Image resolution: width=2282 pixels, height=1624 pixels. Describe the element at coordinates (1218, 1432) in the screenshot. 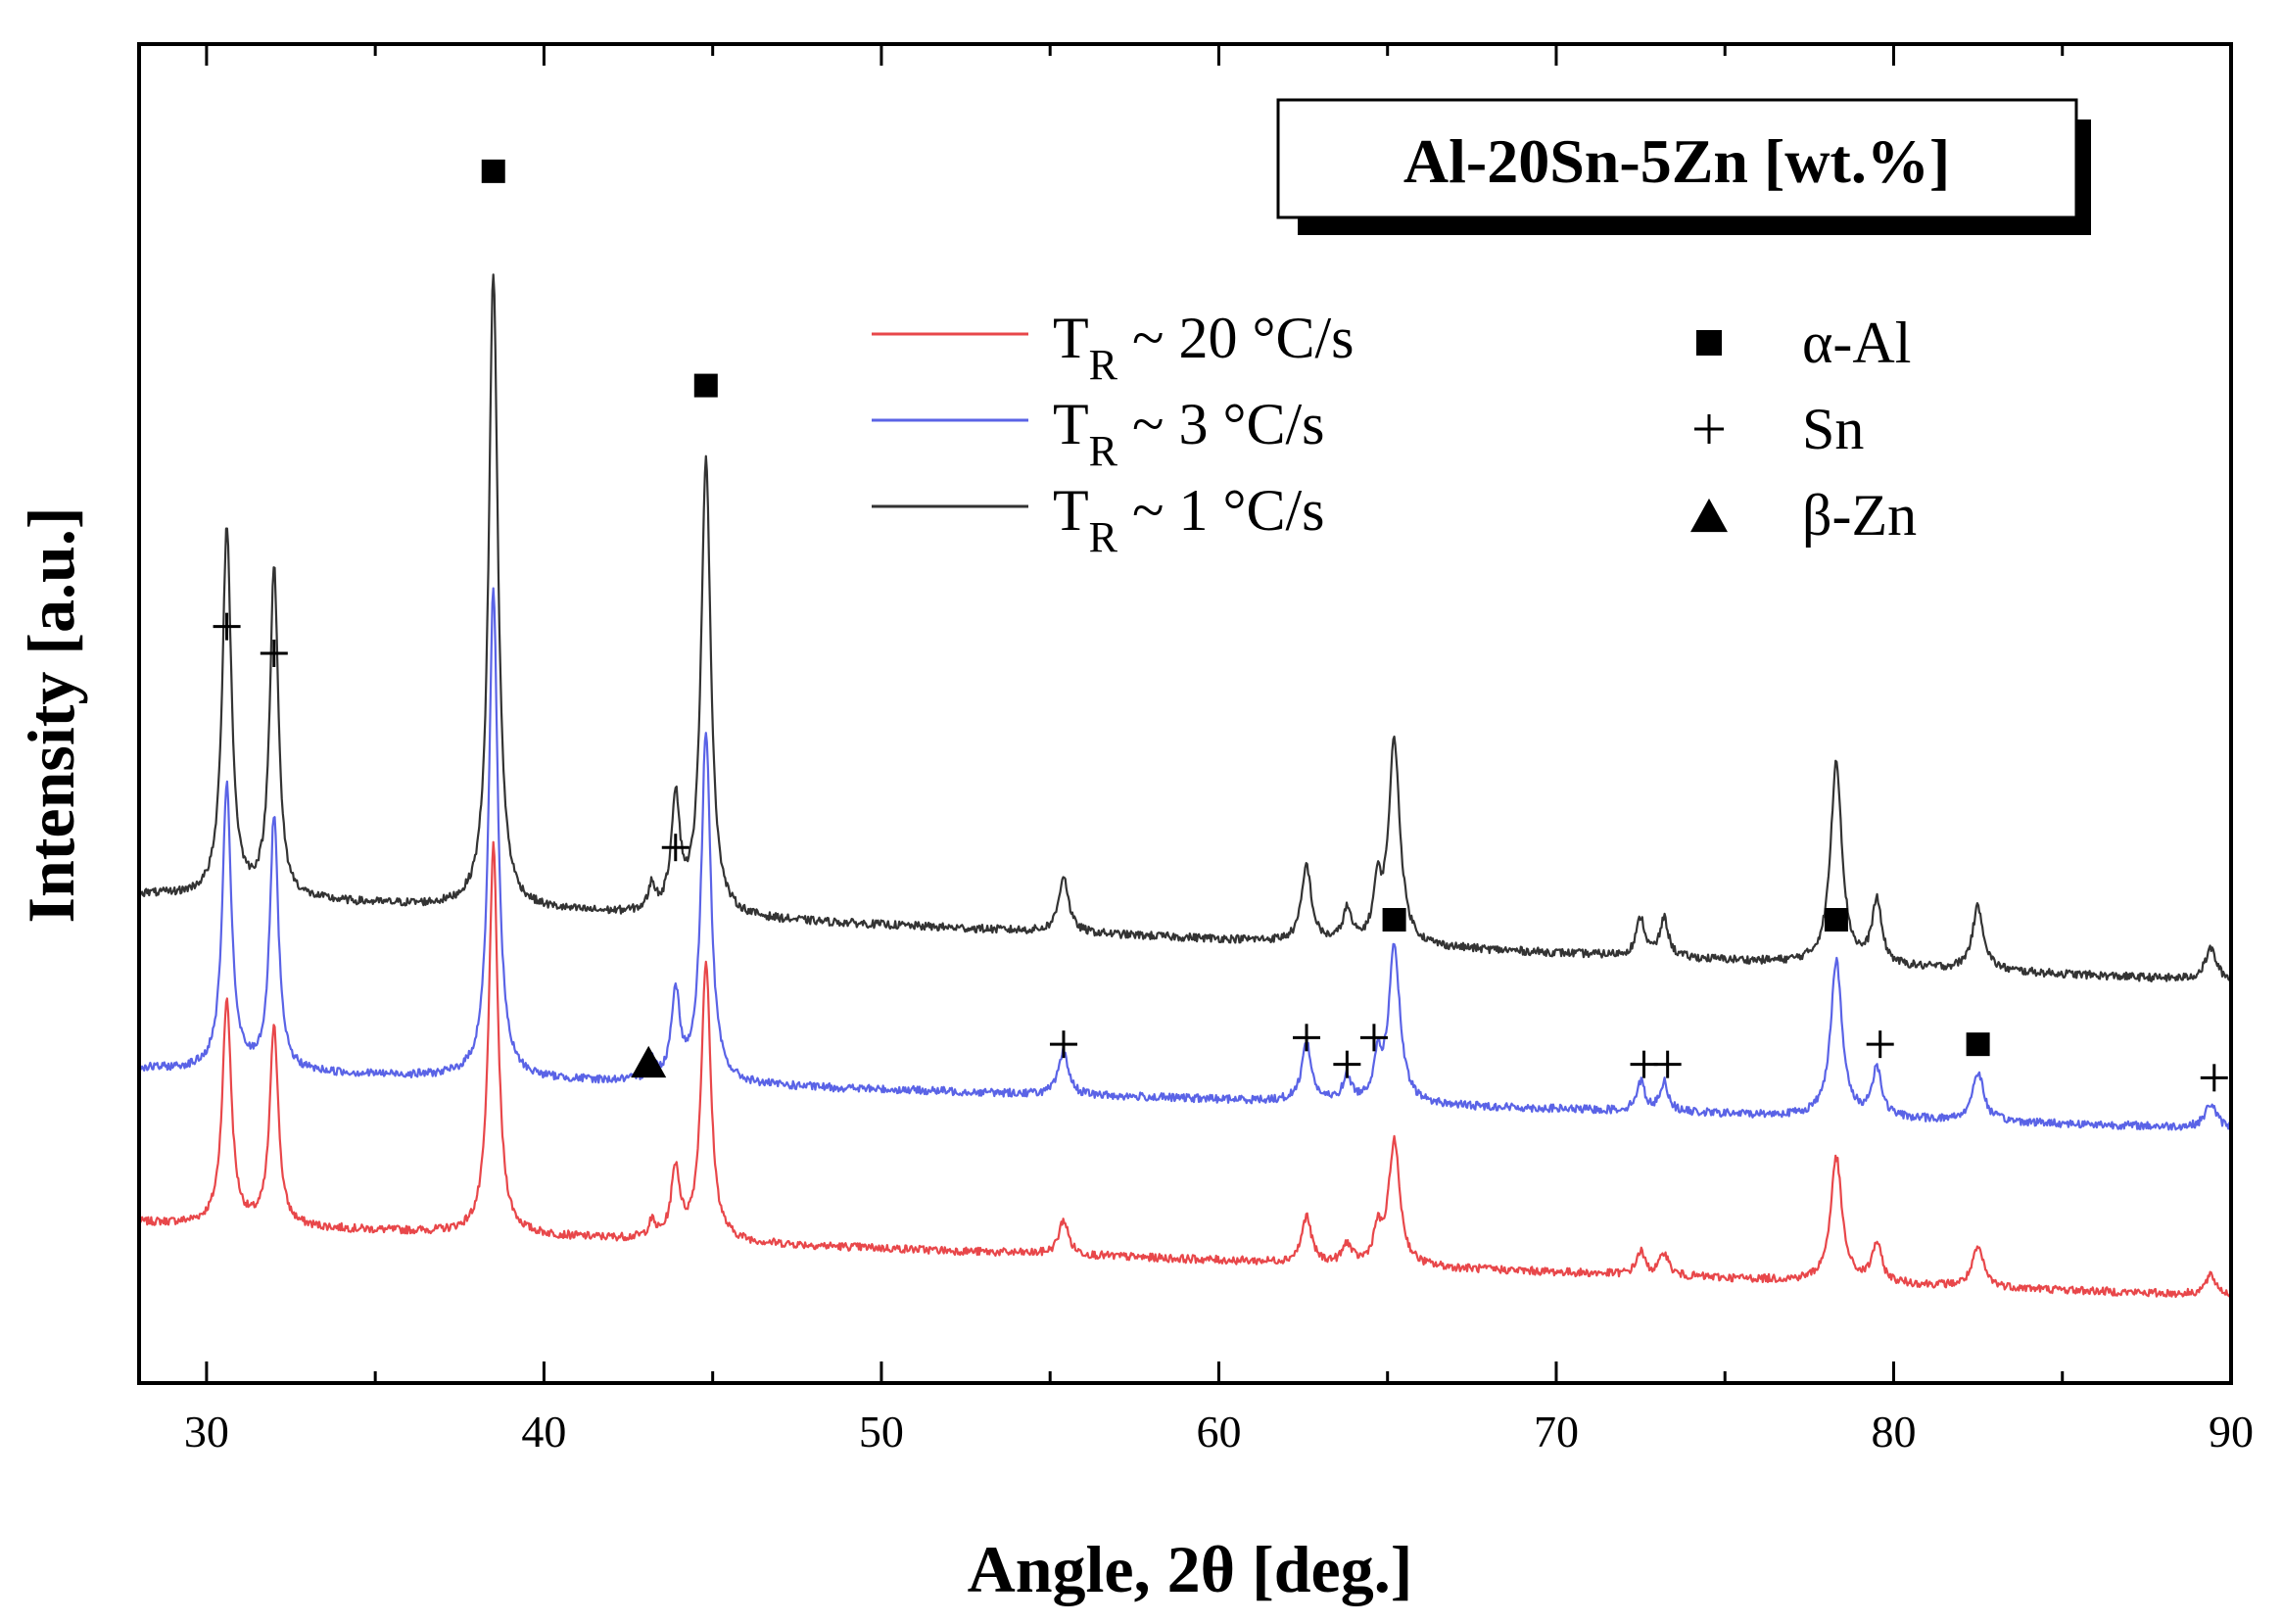

I see `x-tick-label: 60` at that location.